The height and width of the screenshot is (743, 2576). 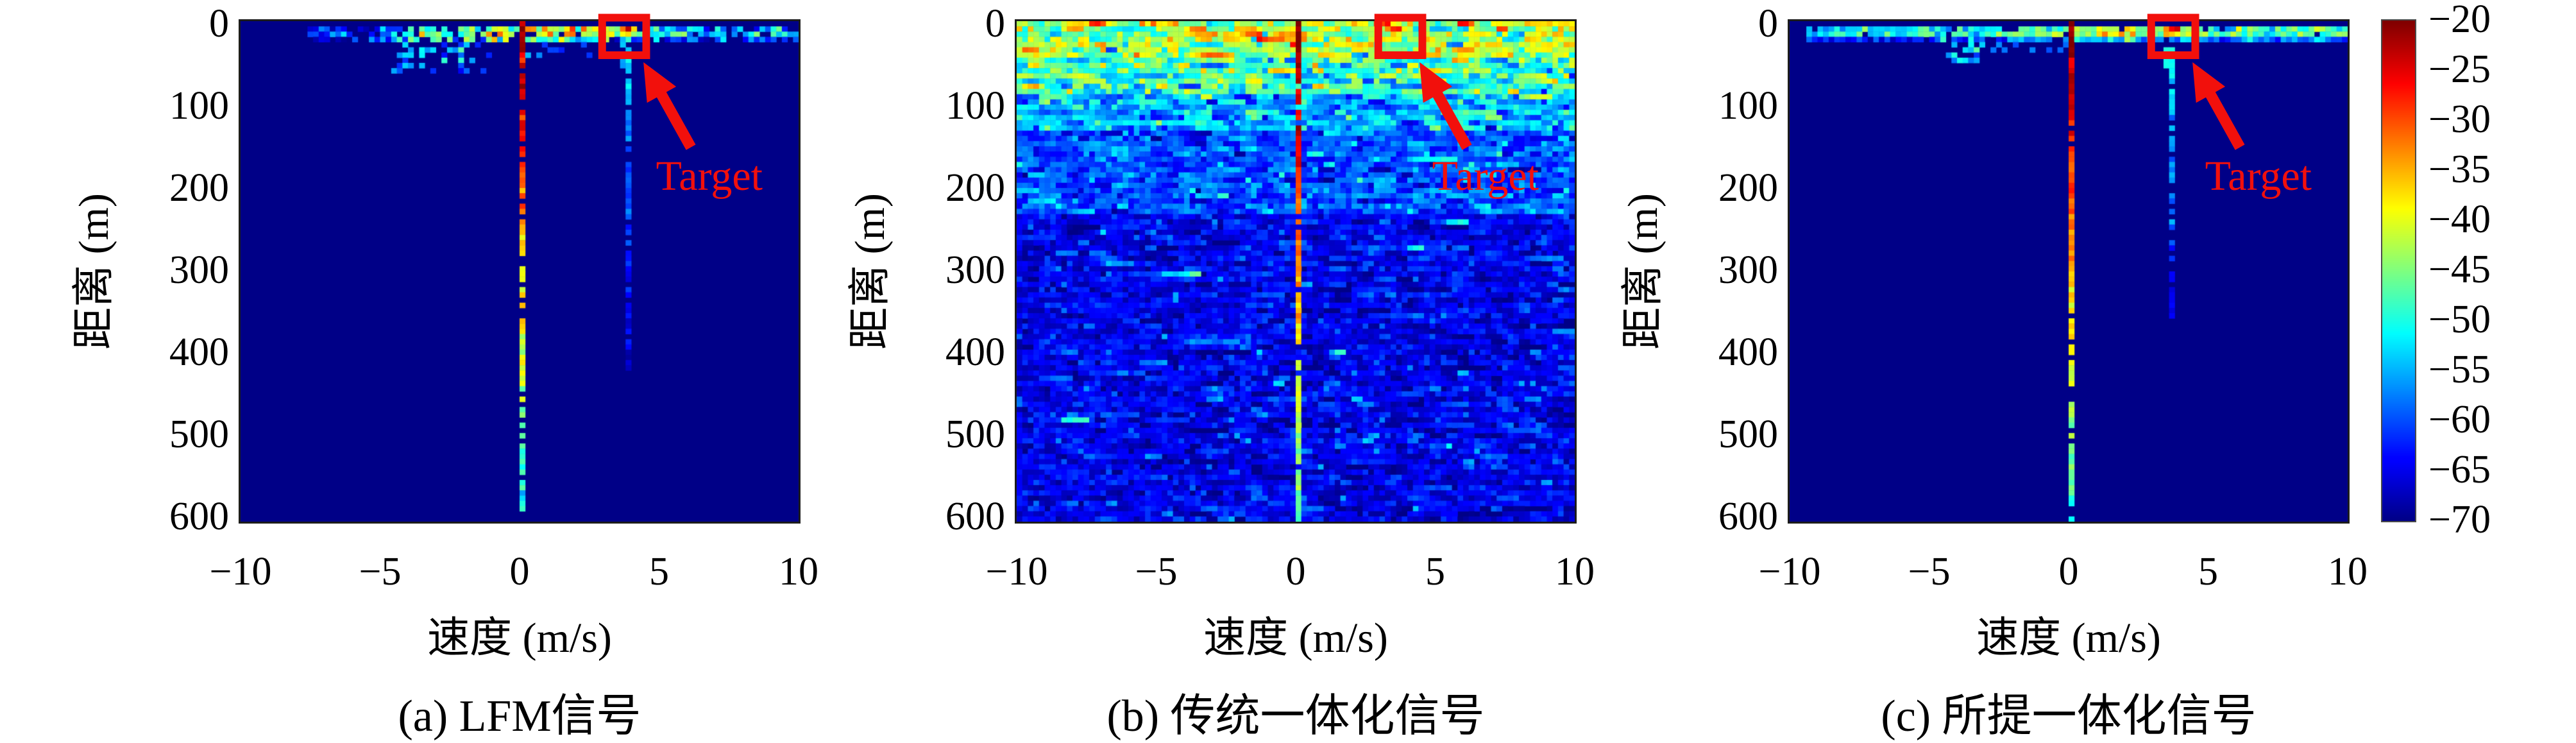 What do you see at coordinates (519, 638) in the screenshot?
I see `x-axis-label-a: 速度 (m/s)` at bounding box center [519, 638].